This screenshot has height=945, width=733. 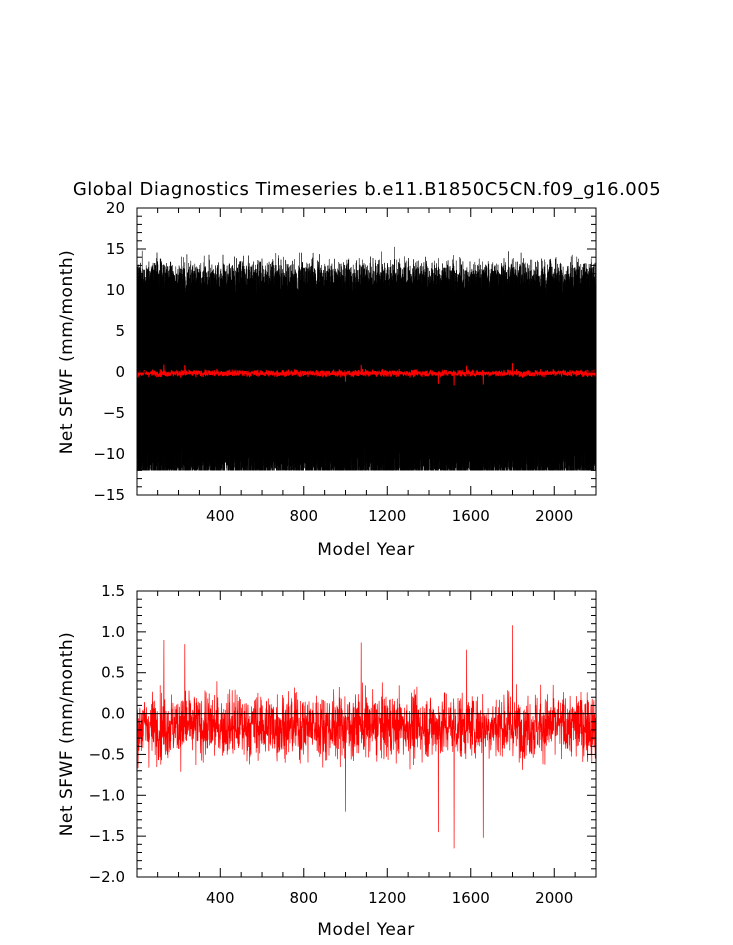 I want to click on y-tick-label: 10, so click(x=115, y=290).